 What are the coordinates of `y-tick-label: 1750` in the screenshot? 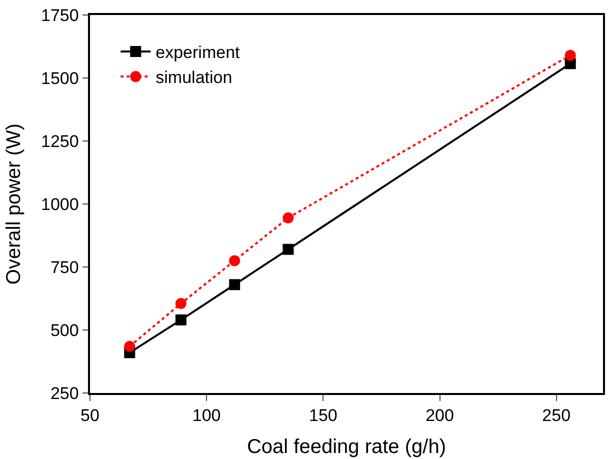 It's located at (60, 15).